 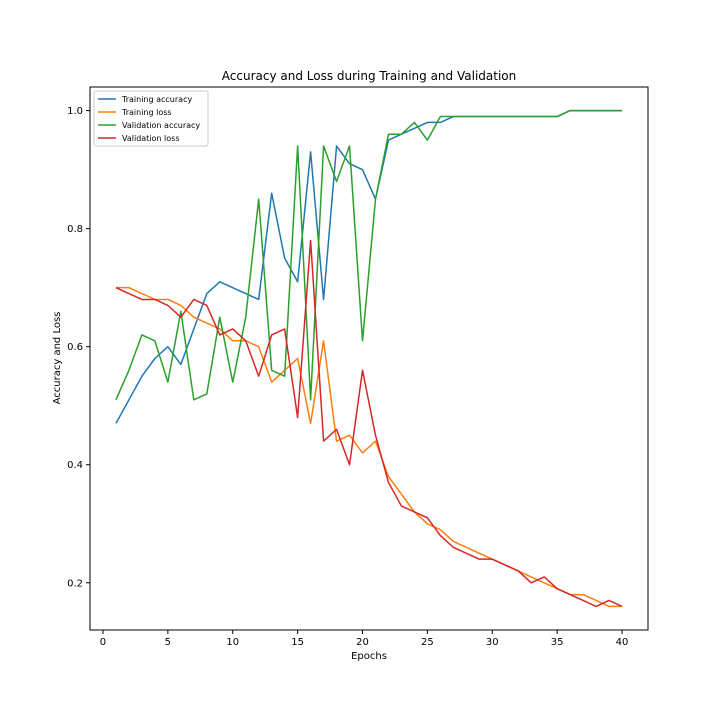 What do you see at coordinates (75, 347) in the screenshot?
I see `y-tick-label: 0.6` at bounding box center [75, 347].